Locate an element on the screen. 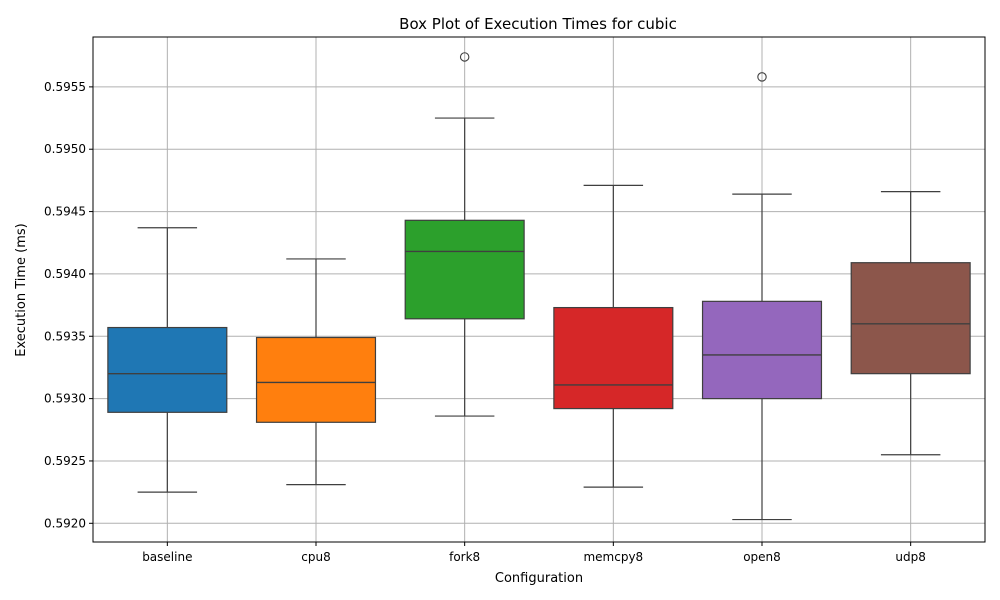 The height and width of the screenshot is (600, 1000). y-tick-label: 0.5920 is located at coordinates (65, 523).